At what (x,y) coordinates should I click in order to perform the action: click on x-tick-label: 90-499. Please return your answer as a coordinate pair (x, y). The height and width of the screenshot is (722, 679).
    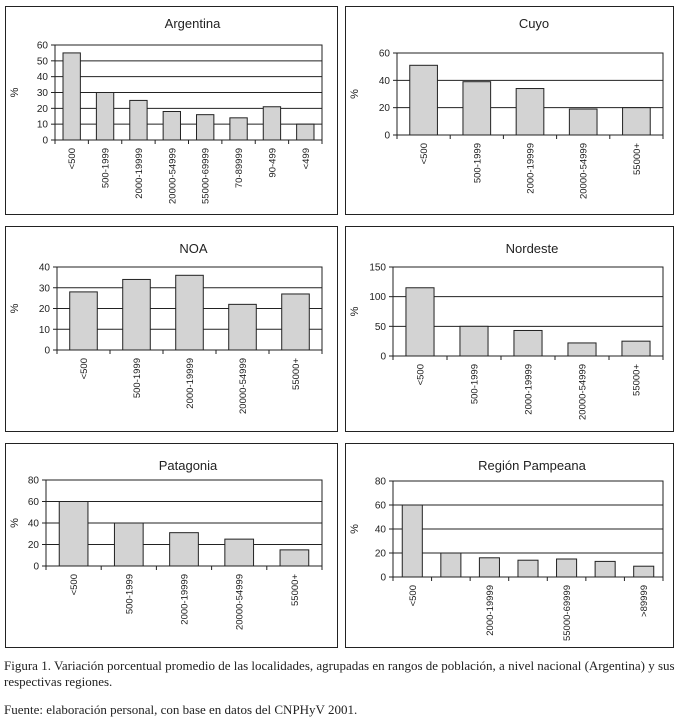
    Looking at the image, I should click on (272, 163).